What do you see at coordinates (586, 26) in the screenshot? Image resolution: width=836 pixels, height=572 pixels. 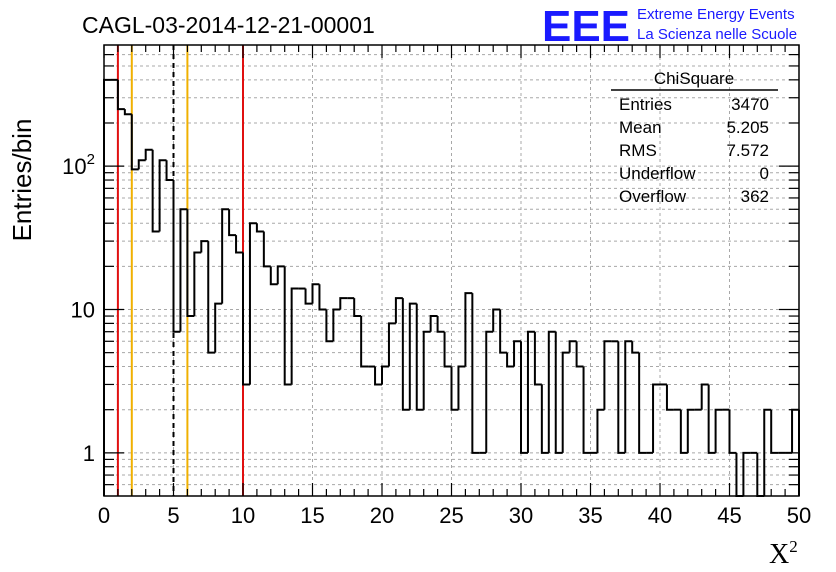 I see `logo-mark: EEE` at bounding box center [586, 26].